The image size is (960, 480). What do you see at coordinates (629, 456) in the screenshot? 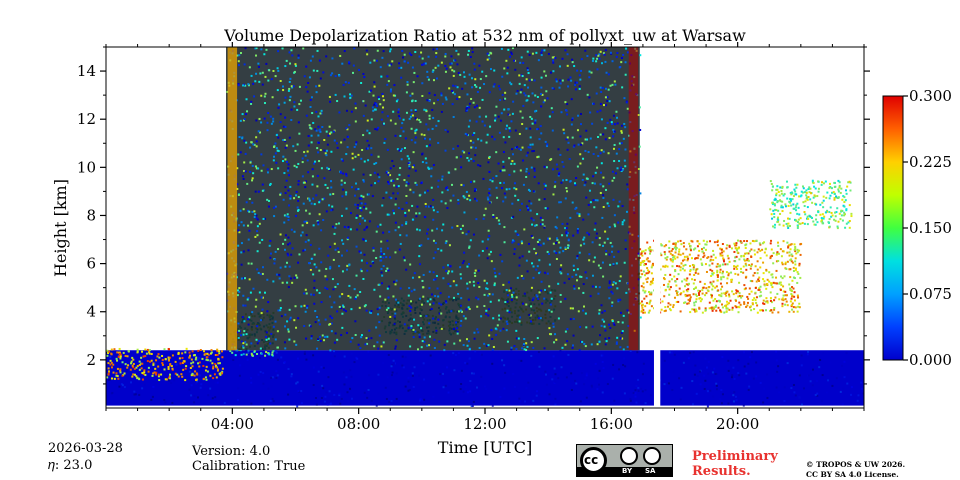
I see `person-icon` at bounding box center [629, 456].